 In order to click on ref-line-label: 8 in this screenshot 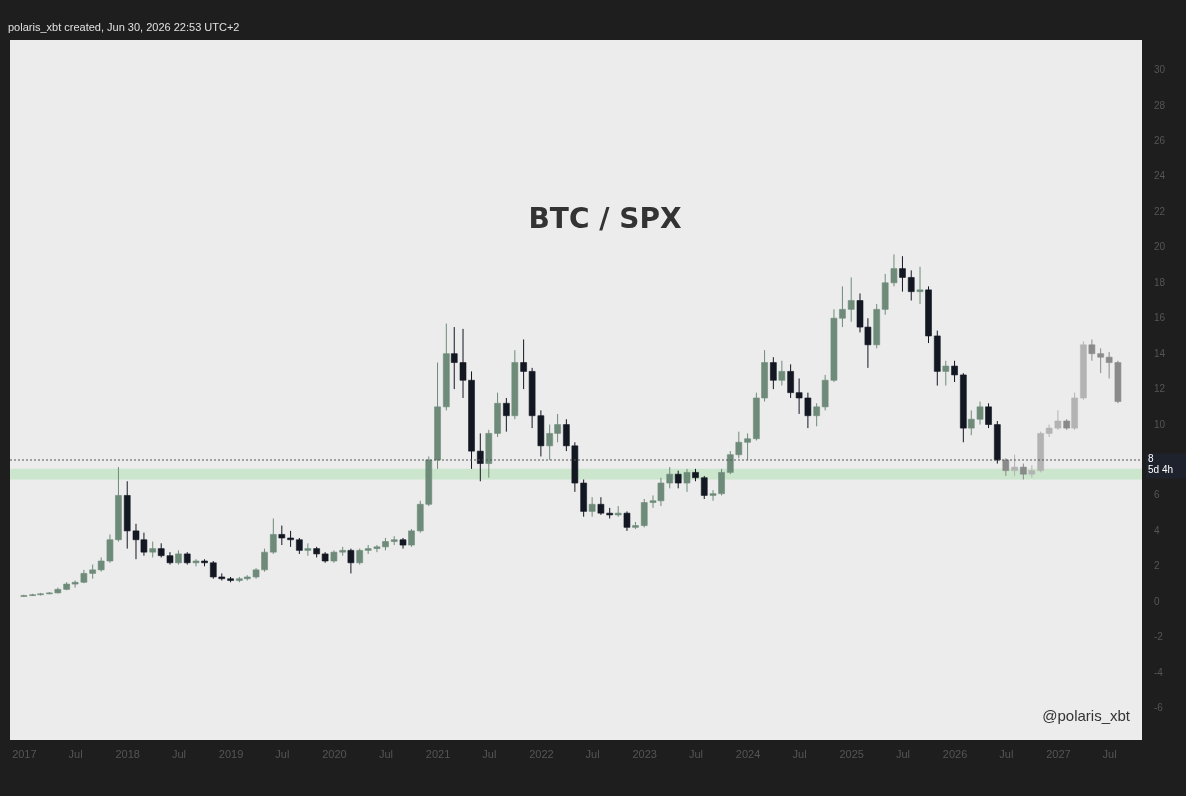, I will do `click(1151, 458)`.